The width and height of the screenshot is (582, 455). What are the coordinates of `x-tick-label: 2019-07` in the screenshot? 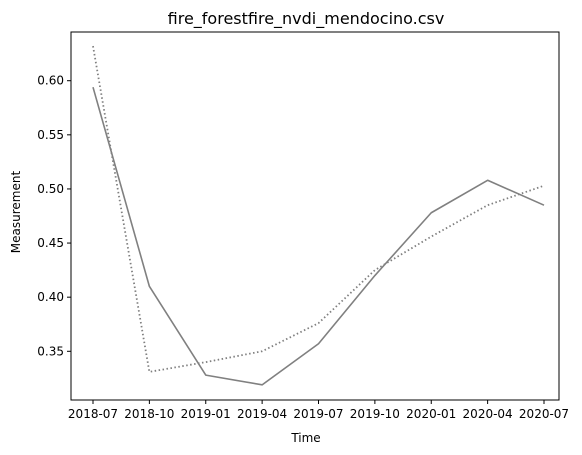 It's located at (318, 414).